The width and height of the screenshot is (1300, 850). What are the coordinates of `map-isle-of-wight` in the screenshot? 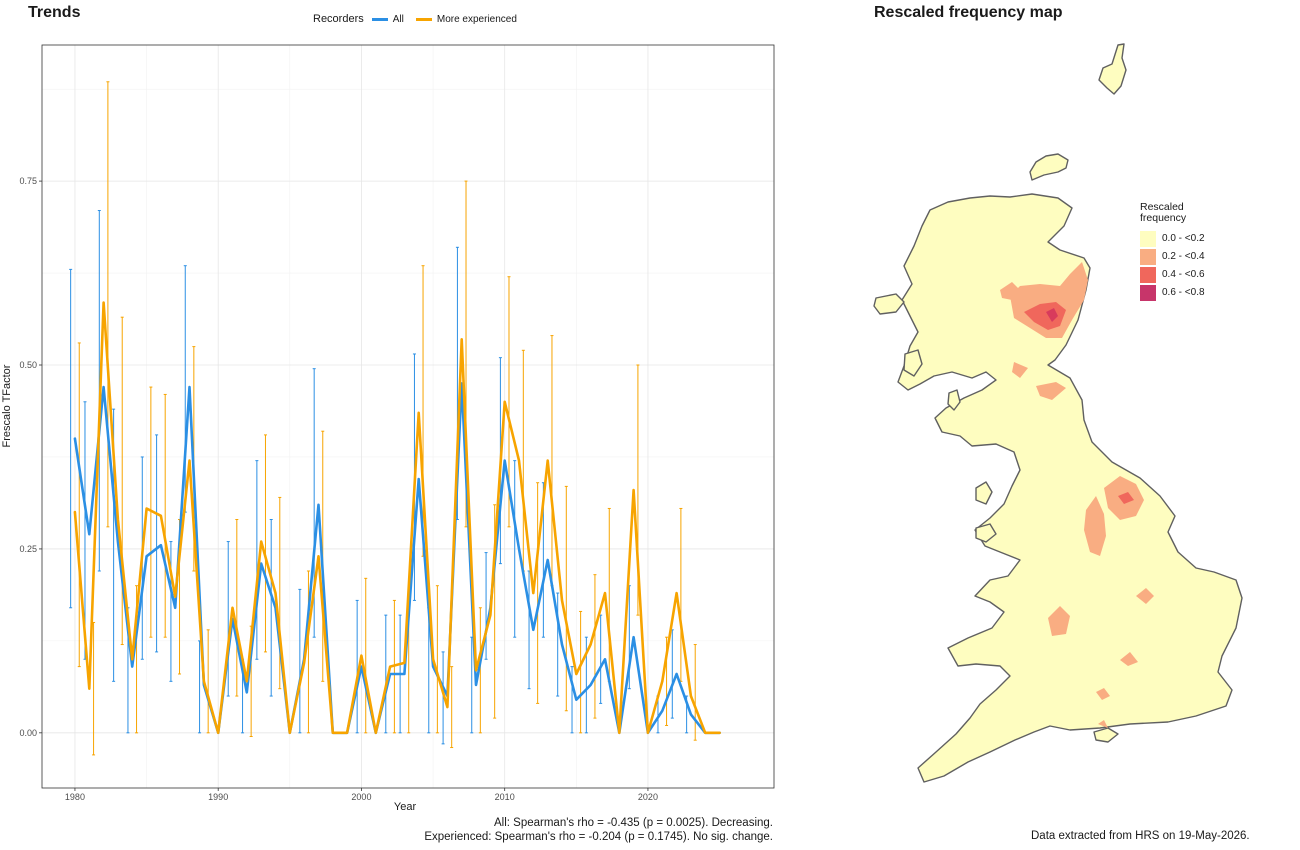 It's located at (1106, 735).